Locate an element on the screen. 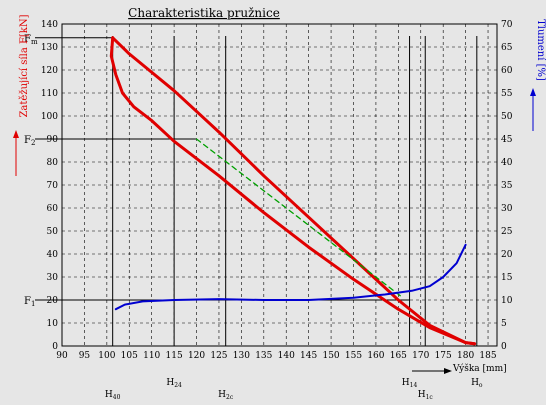  chart-title: Charakteristika pružnice is located at coordinates (204, 13).